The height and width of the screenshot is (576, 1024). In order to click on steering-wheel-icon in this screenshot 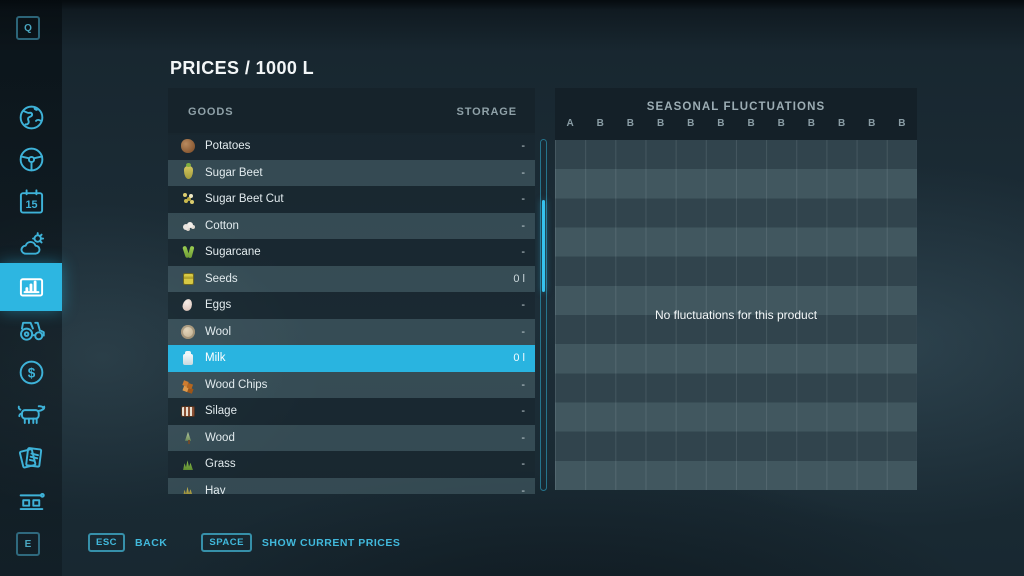, I will do `click(31, 159)`.